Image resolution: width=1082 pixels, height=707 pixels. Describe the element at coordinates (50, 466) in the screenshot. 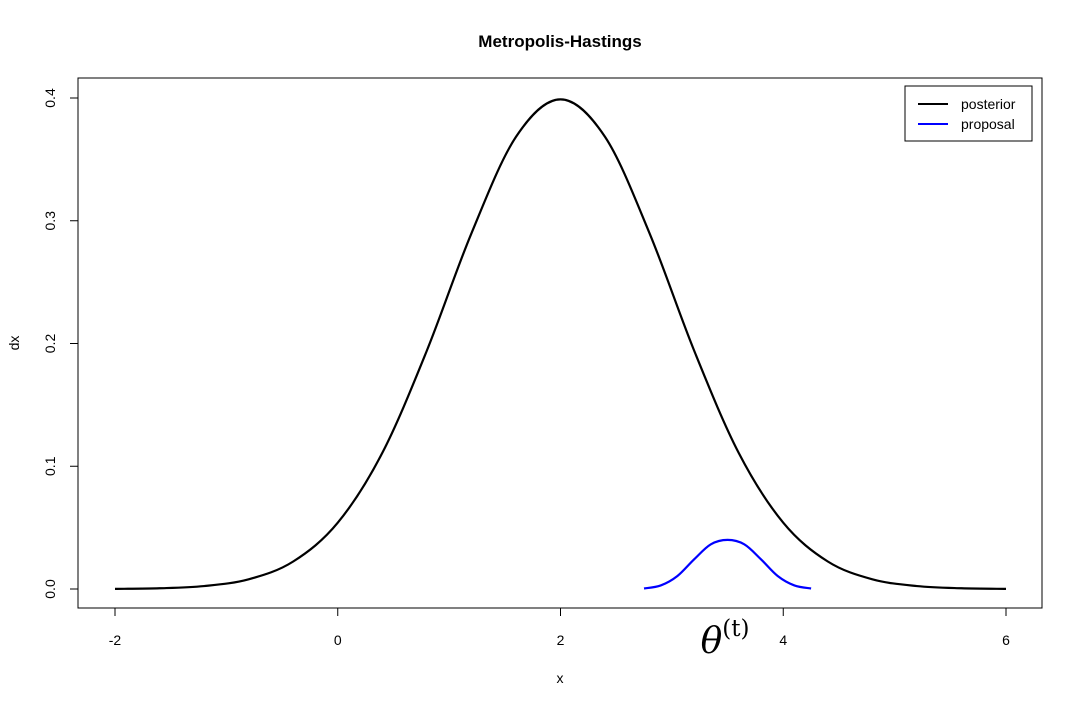

I see `y-tick-label: 0.1` at that location.